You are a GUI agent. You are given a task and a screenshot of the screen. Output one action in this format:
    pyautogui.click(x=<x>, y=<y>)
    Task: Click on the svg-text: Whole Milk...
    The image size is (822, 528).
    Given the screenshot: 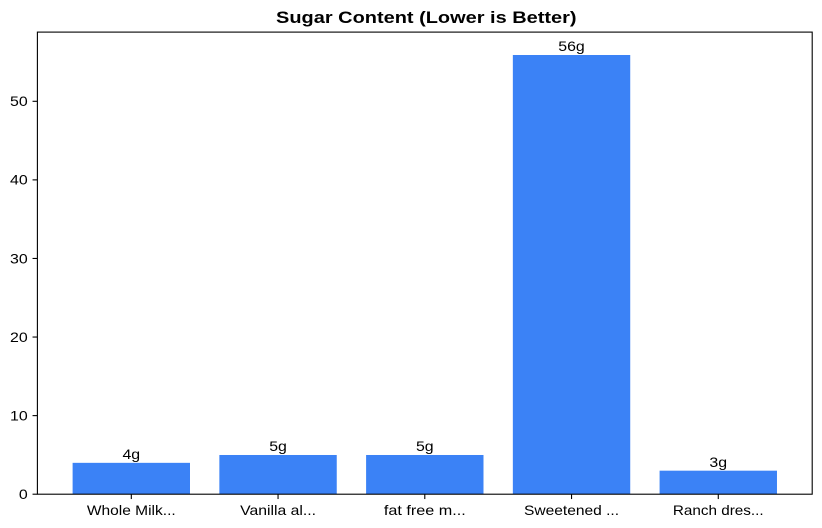 What is the action you would take?
    pyautogui.click(x=131, y=510)
    